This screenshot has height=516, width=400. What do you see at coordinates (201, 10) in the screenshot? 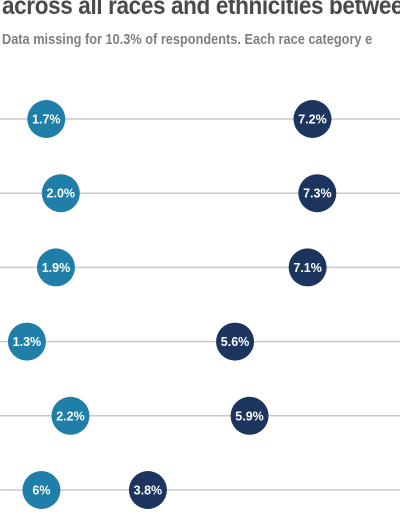
I see `chart-title: across all races and ethnicities between` at bounding box center [201, 10].